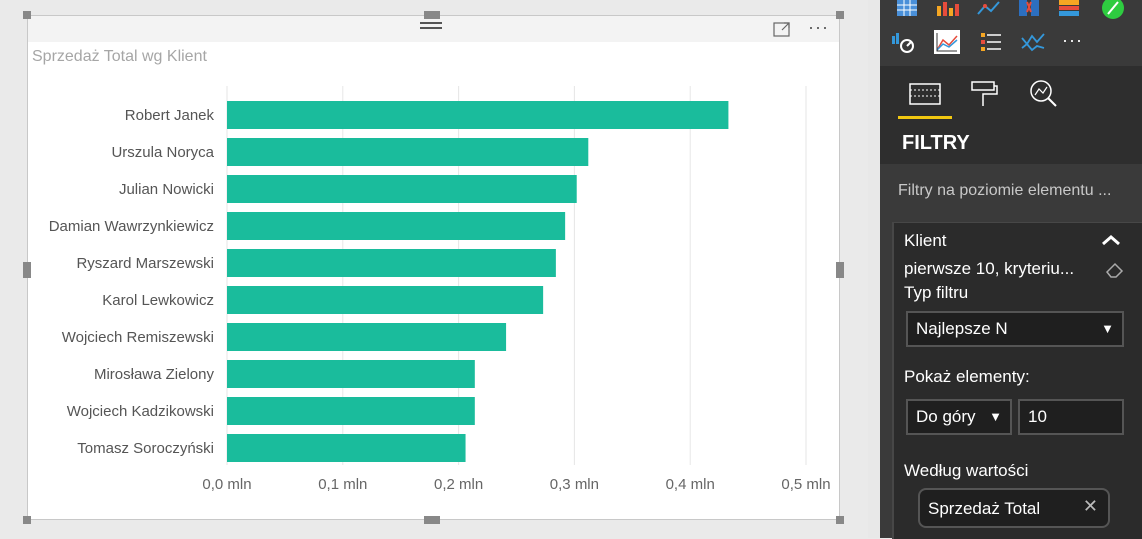  Describe the element at coordinates (946, 416) in the screenshot. I see `direction-value: Do góry` at that location.